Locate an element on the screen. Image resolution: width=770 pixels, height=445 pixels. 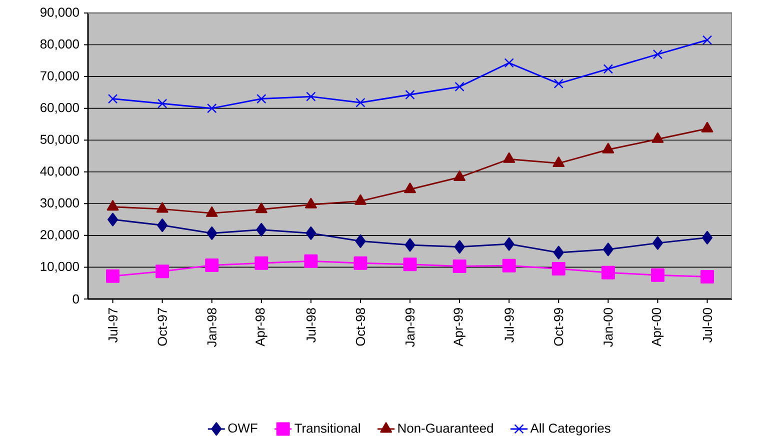
legend-label: All Categories is located at coordinates (570, 429).